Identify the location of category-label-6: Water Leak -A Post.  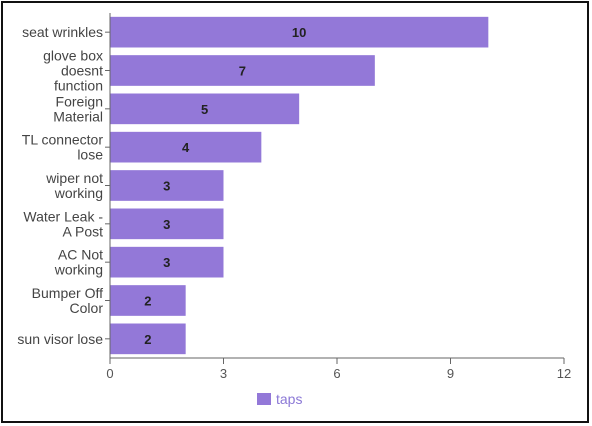
(63, 223).